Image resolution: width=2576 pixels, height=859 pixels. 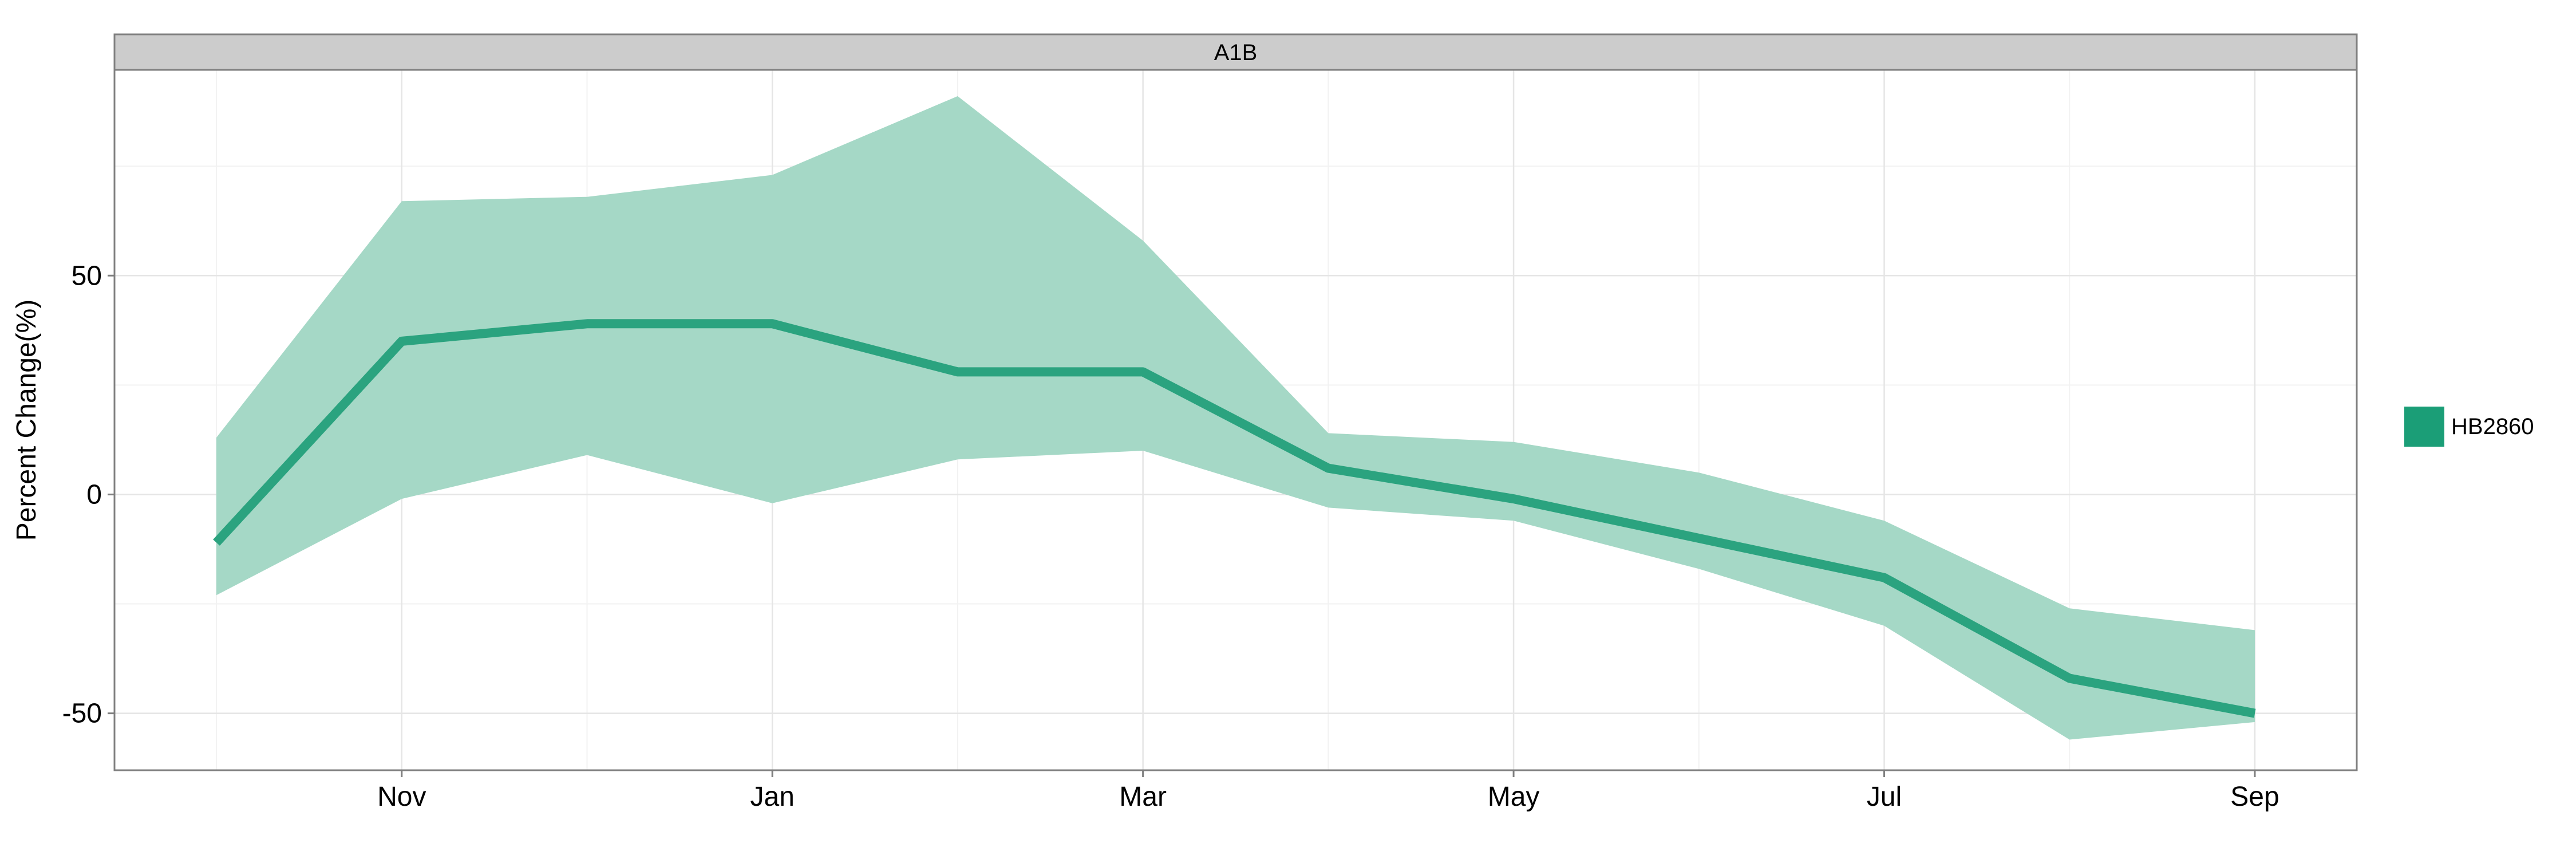 What do you see at coordinates (1514, 797) in the screenshot?
I see `x-tick-label: May` at bounding box center [1514, 797].